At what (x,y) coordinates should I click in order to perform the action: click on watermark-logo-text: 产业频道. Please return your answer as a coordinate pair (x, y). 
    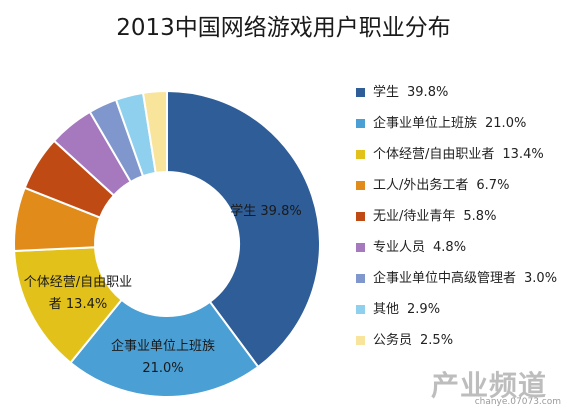
    Looking at the image, I should click on (489, 385).